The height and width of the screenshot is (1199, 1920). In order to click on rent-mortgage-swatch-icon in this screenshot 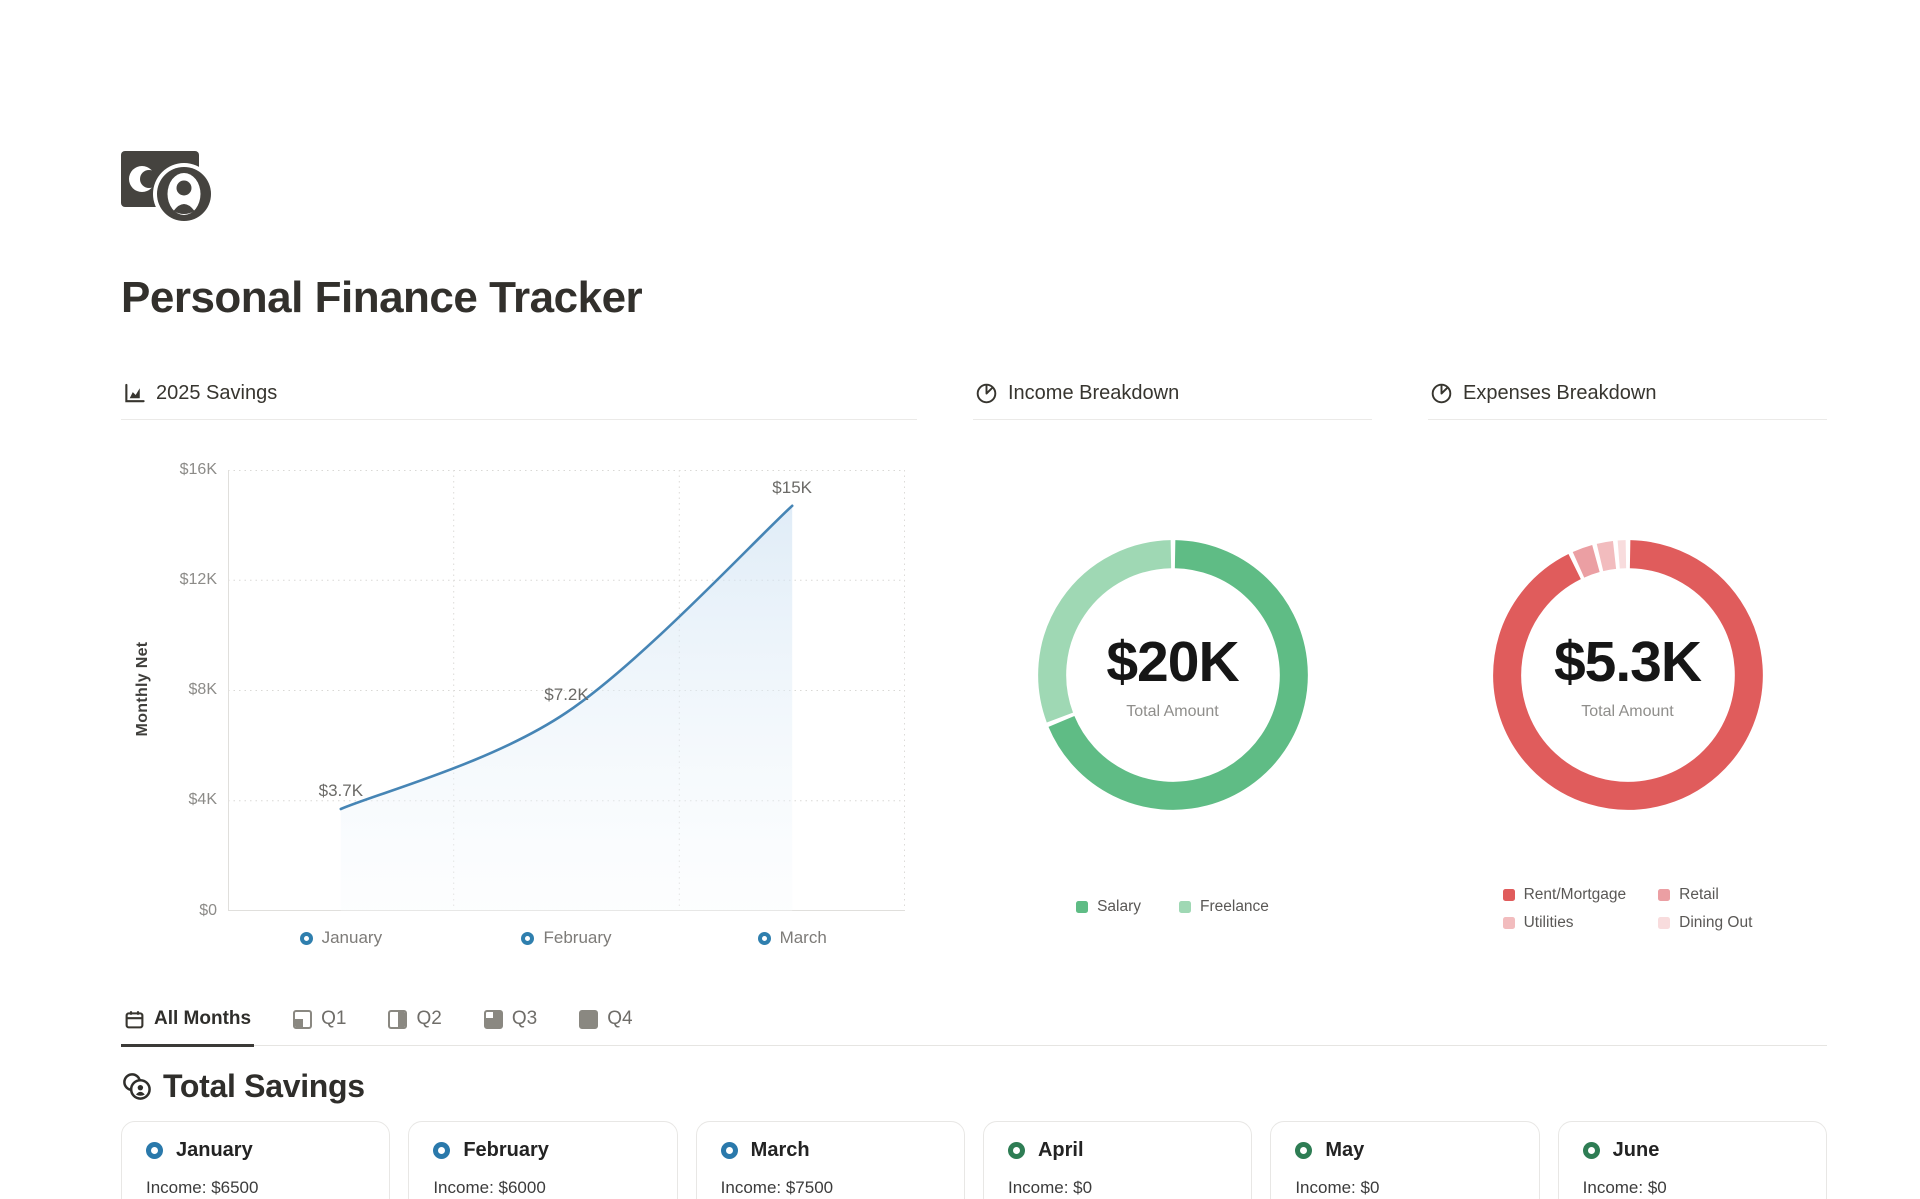, I will do `click(1508, 895)`.